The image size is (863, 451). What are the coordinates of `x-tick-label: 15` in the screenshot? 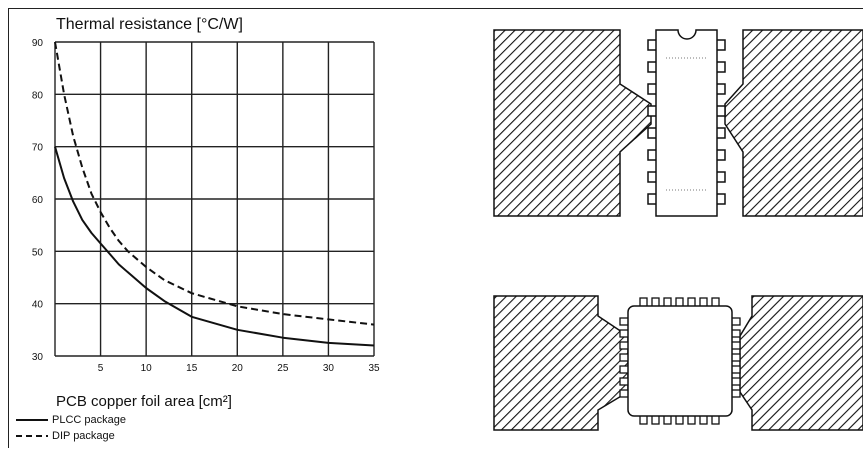 It's located at (192, 368).